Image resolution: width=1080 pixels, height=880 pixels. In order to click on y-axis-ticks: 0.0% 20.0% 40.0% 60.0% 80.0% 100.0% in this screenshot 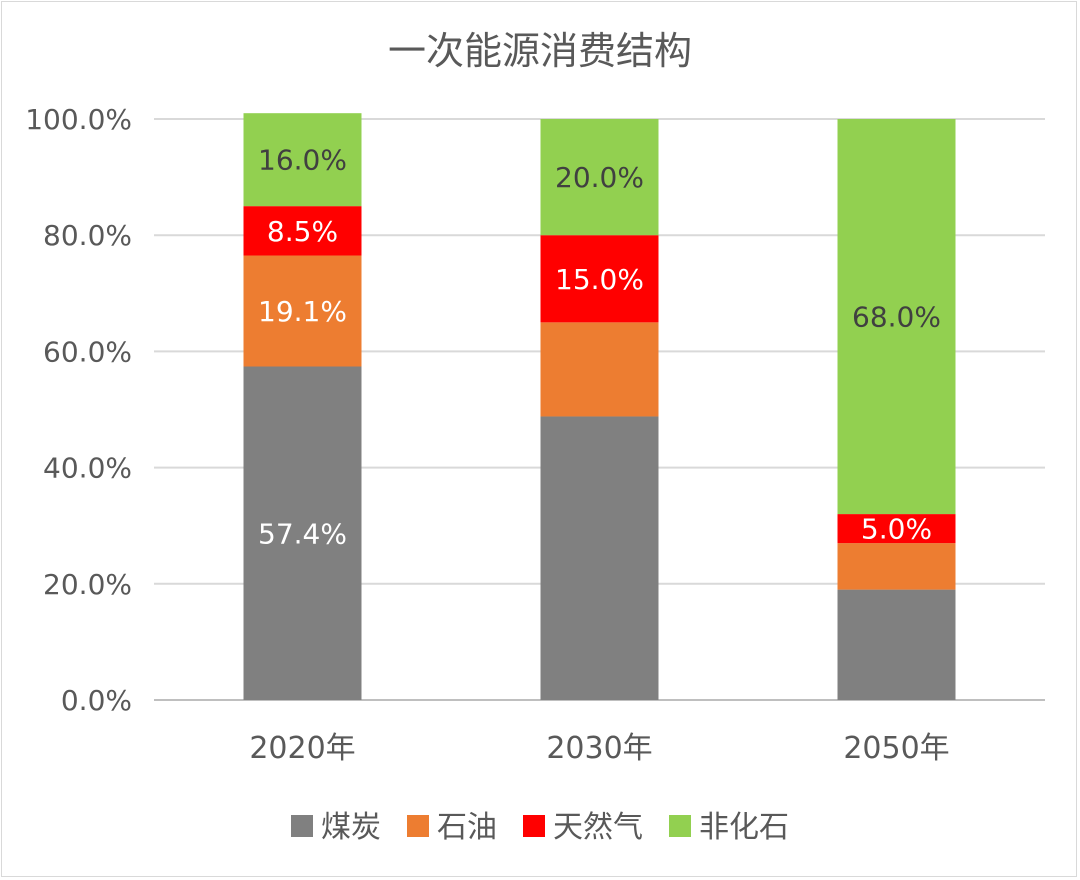, I will do `click(78, 410)`.